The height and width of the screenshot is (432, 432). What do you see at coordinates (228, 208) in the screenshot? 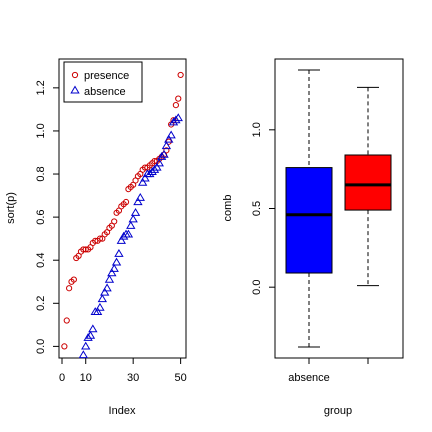
I see `boxplot-y-axis-label: comb` at bounding box center [228, 208].